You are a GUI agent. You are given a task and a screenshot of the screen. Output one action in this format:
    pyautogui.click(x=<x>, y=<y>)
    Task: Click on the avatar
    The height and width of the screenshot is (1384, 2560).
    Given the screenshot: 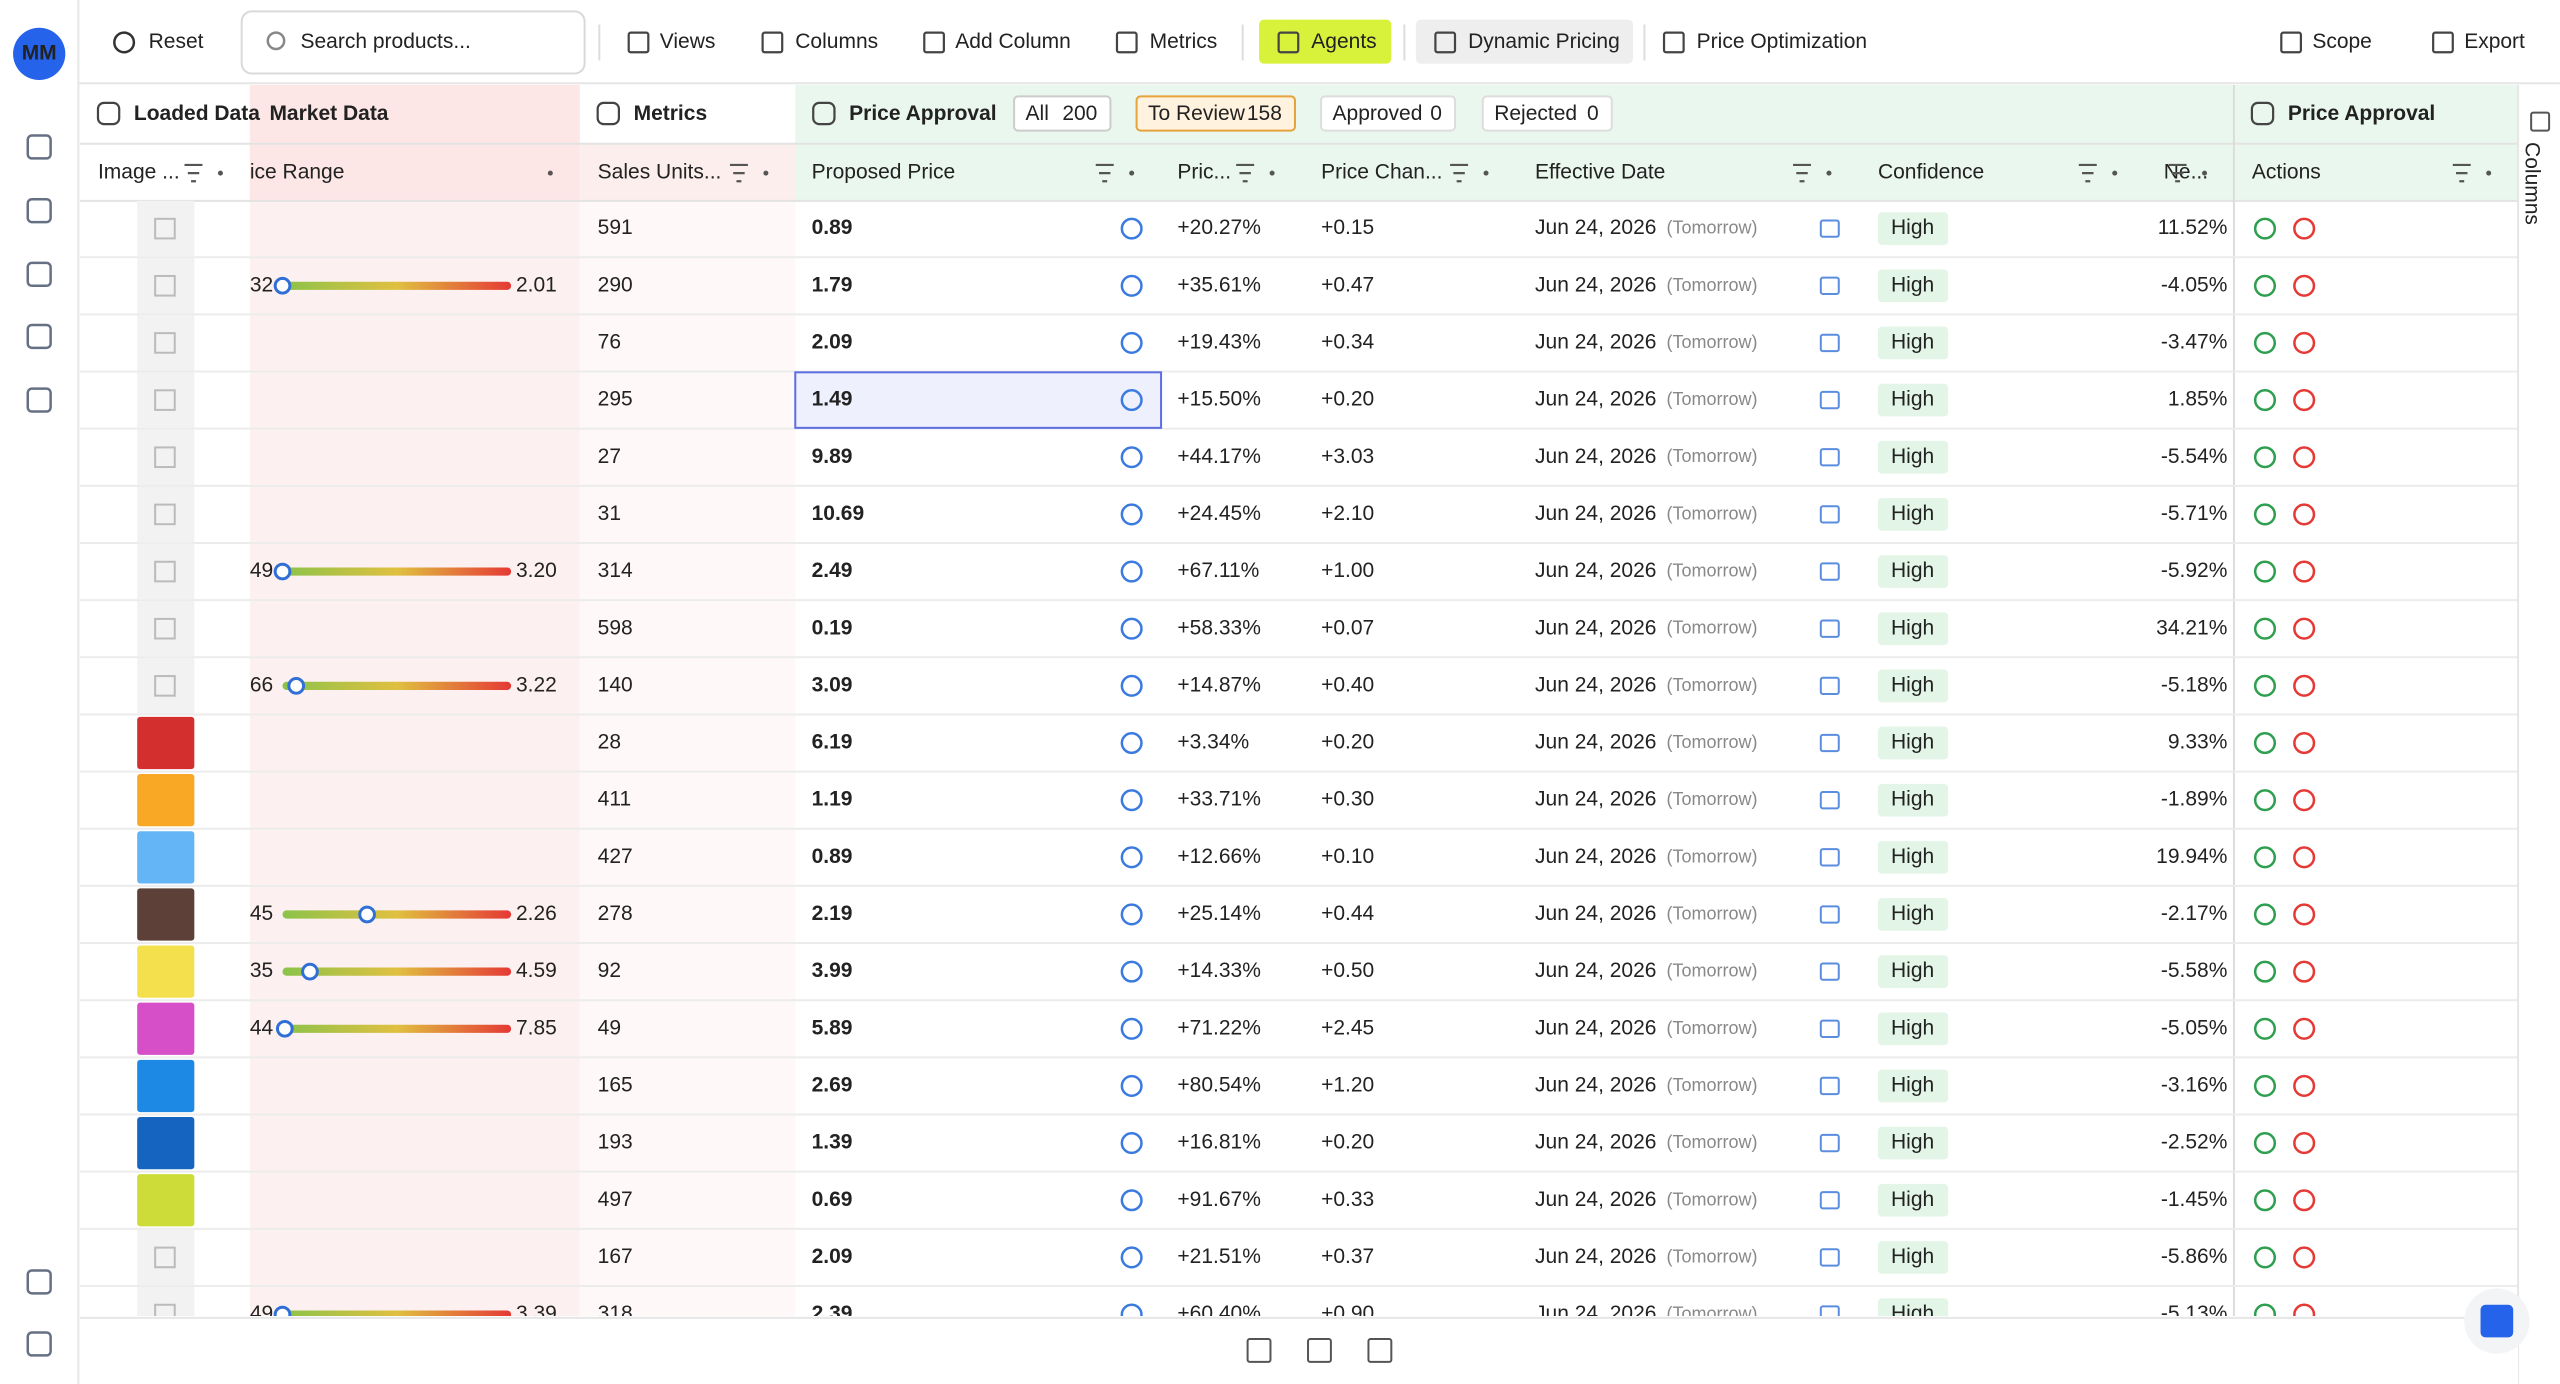 What is the action you would take?
    pyautogui.click(x=39, y=54)
    